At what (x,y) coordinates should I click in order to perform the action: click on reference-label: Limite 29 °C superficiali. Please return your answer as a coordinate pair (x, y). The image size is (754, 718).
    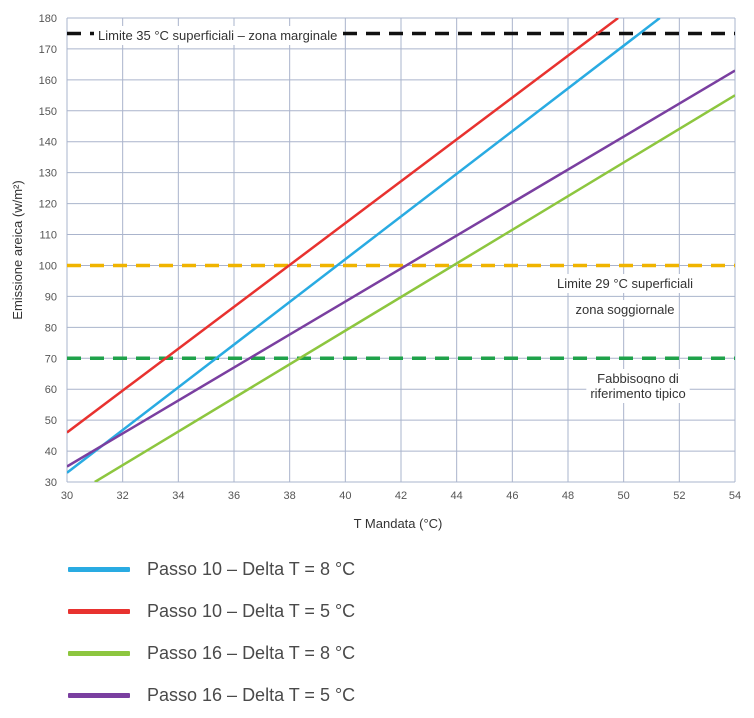
    Looking at the image, I should click on (625, 283).